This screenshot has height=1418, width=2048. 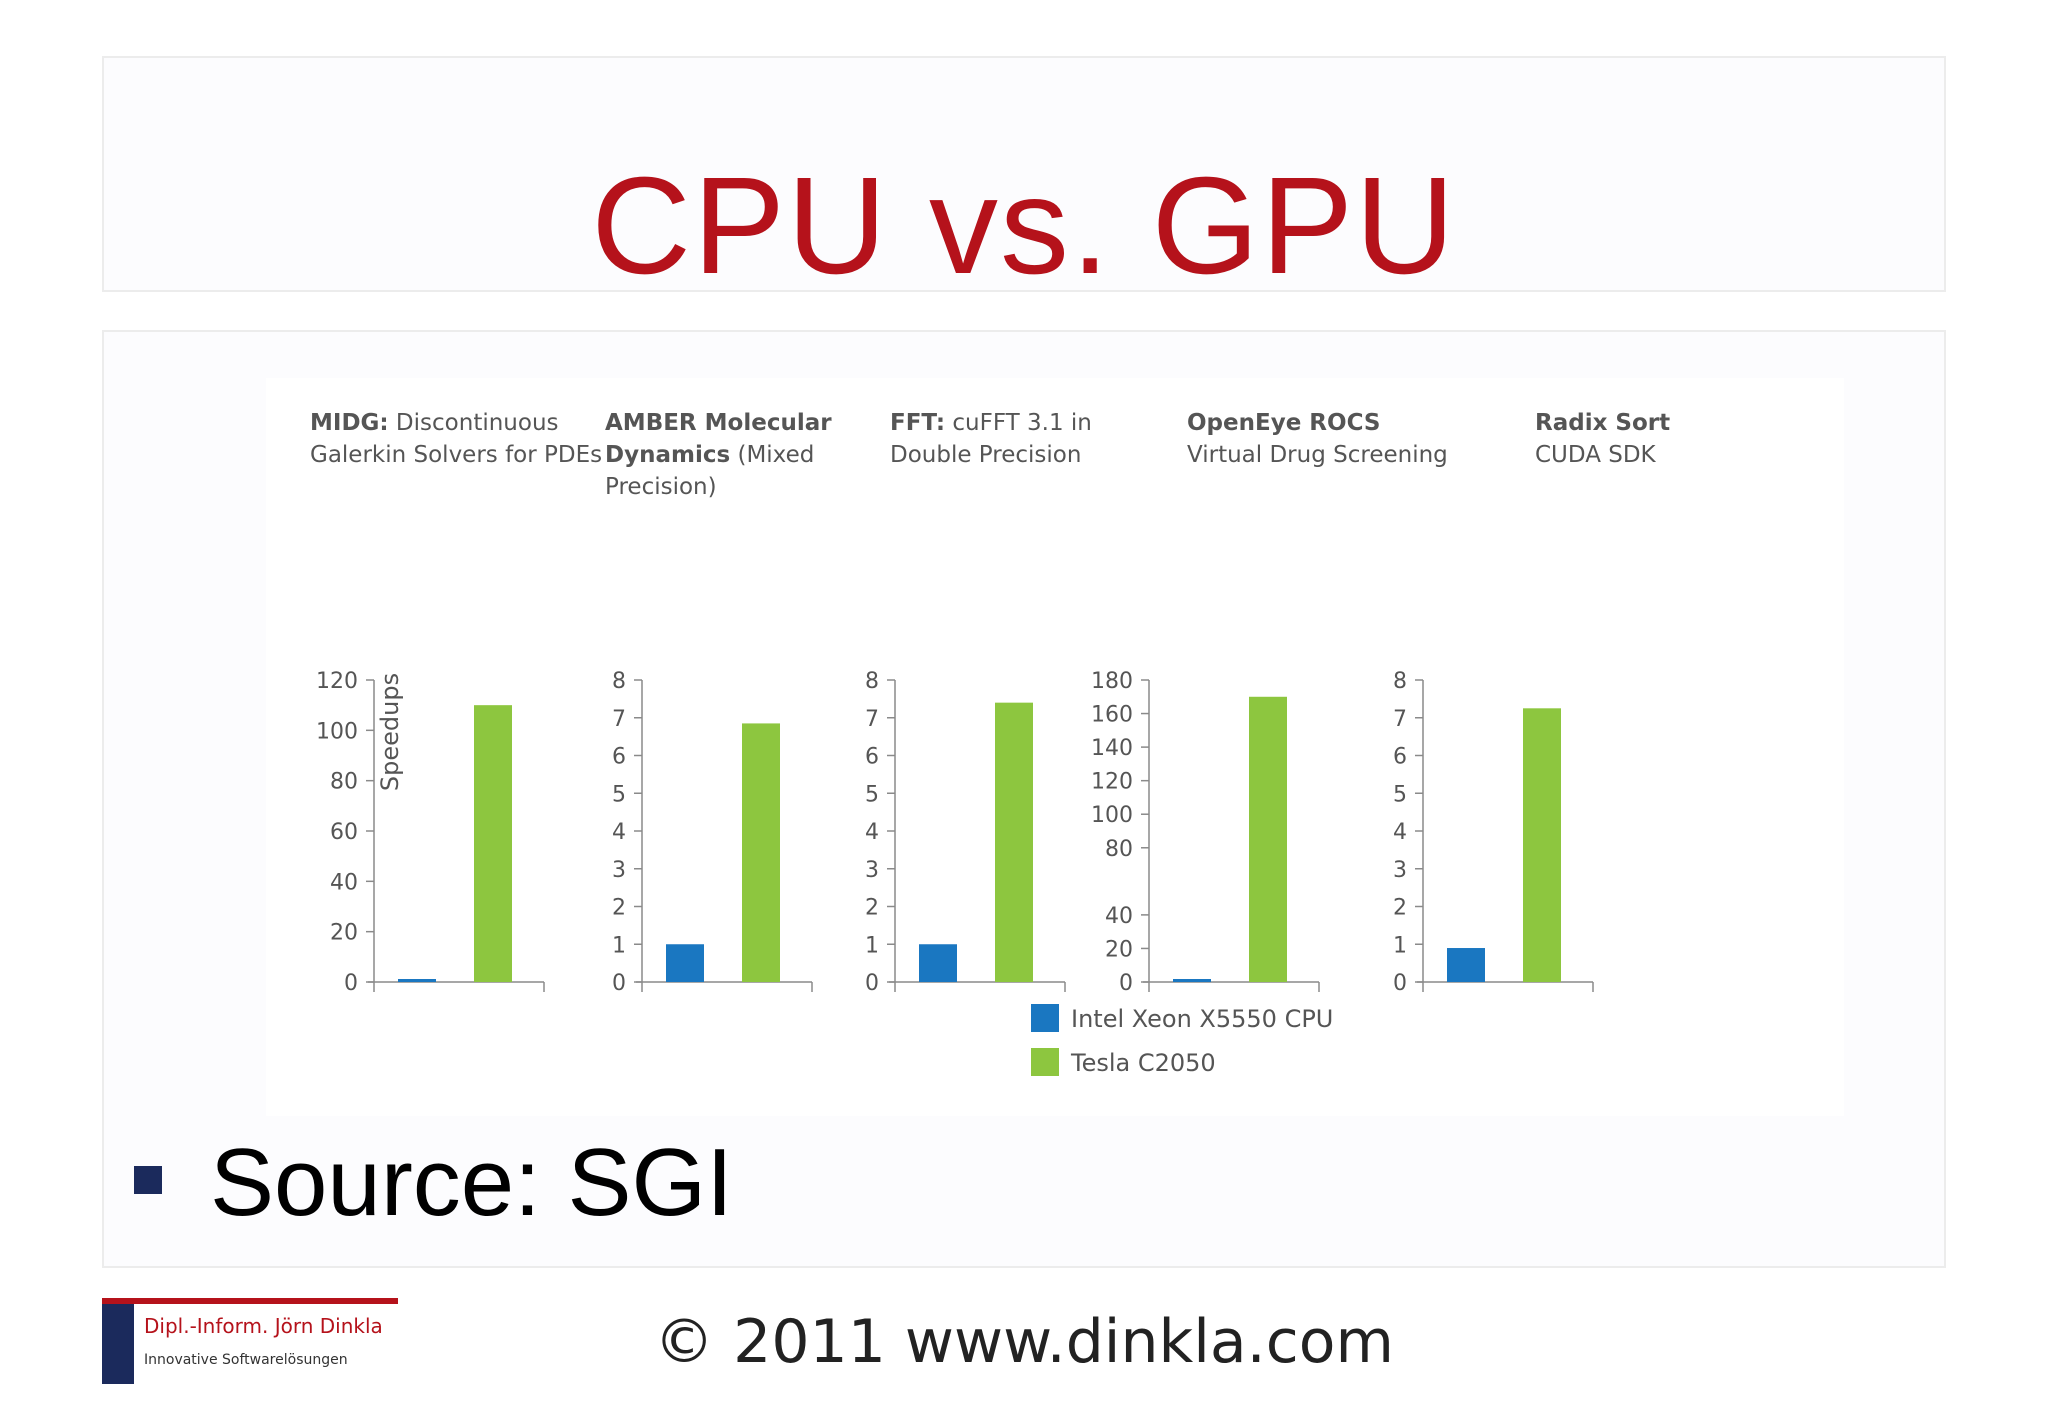 What do you see at coordinates (1112, 715) in the screenshot?
I see `y-tick-label: 160` at bounding box center [1112, 715].